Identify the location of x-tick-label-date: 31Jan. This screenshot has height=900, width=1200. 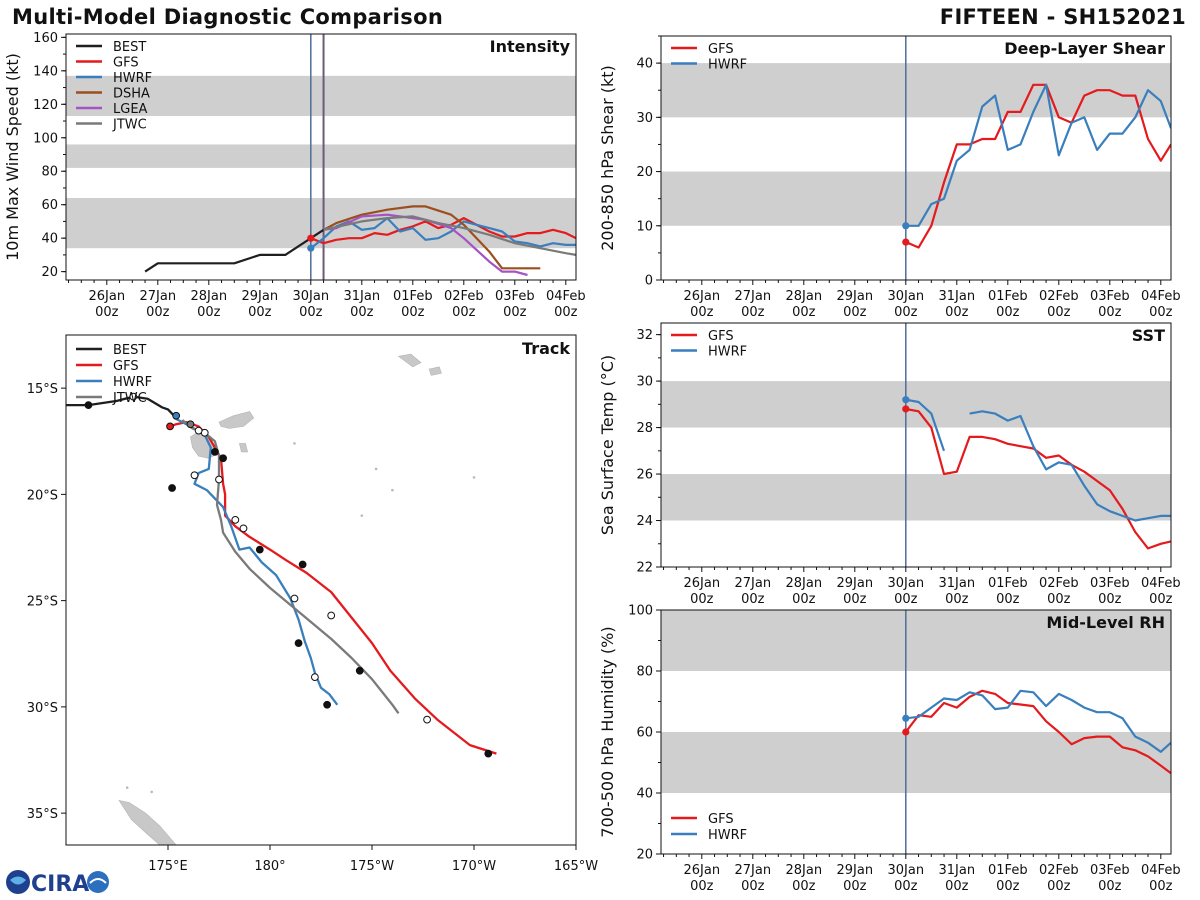
(957, 296).